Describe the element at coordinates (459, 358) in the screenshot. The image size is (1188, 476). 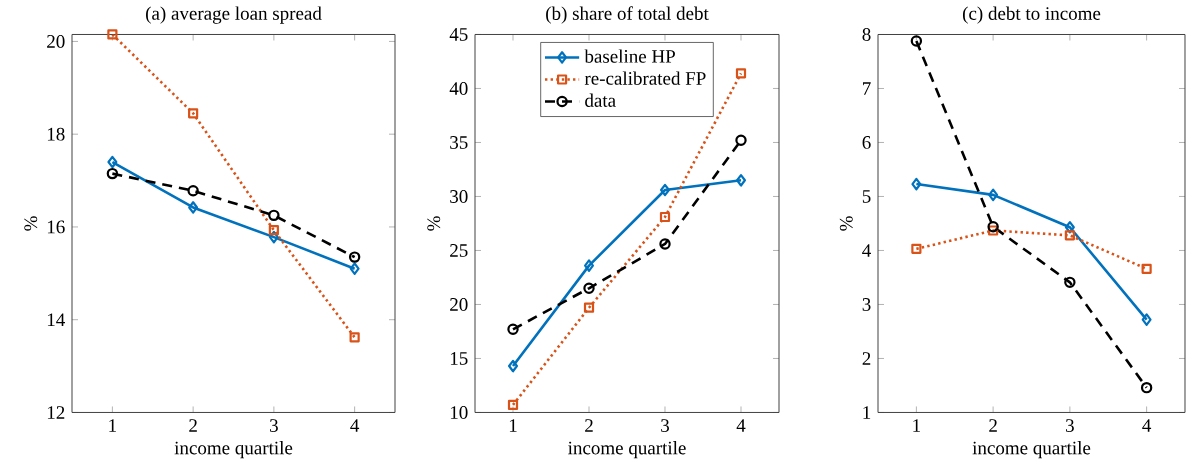
I see `y-tick-label: 15` at that location.